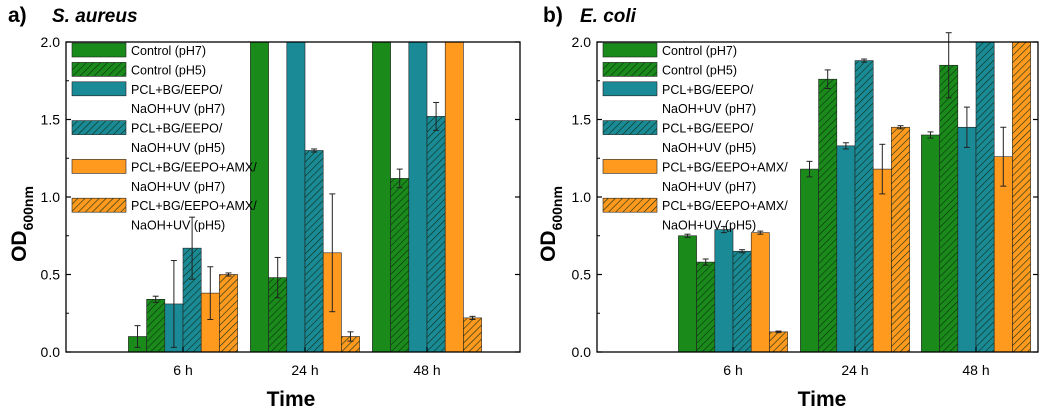  I want to click on y-axis-title-b: OD600nm, so click(551, 224).